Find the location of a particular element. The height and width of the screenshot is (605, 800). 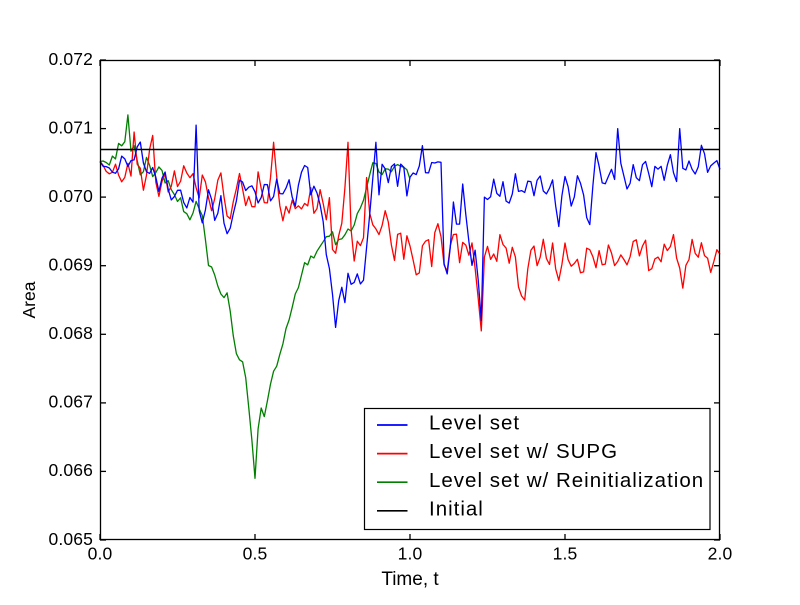

svg-text: 2.0 is located at coordinates (720, 554).